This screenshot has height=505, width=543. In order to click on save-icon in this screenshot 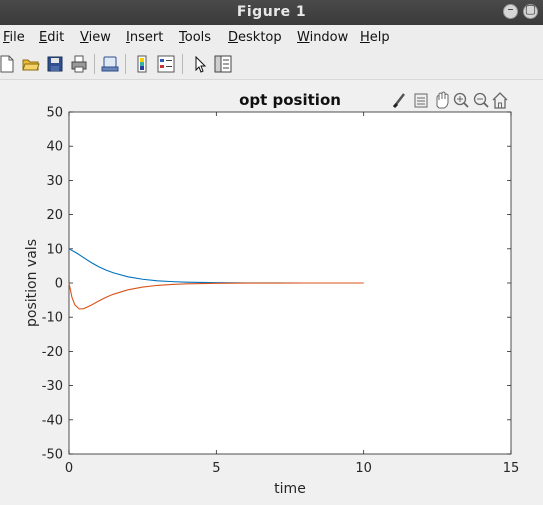, I will do `click(55, 64)`.